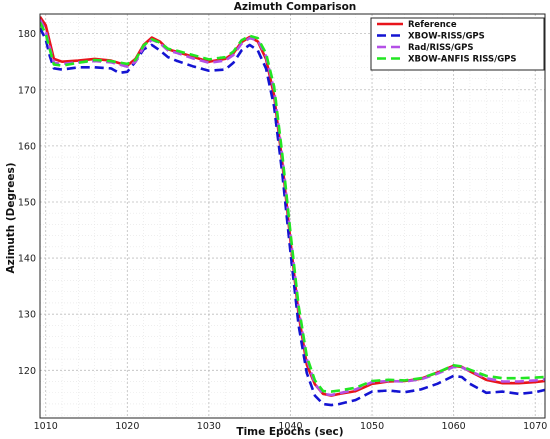  What do you see at coordinates (446, 37) in the screenshot?
I see `legend-label: XBOW-RISS/GPS` at bounding box center [446, 37].